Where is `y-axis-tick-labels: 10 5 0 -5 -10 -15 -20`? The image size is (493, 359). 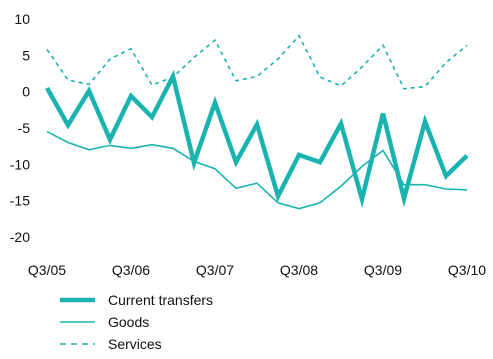
y-axis-tick-labels: 10 5 0 -5 -10 -15 -20 is located at coordinates (20, 128).